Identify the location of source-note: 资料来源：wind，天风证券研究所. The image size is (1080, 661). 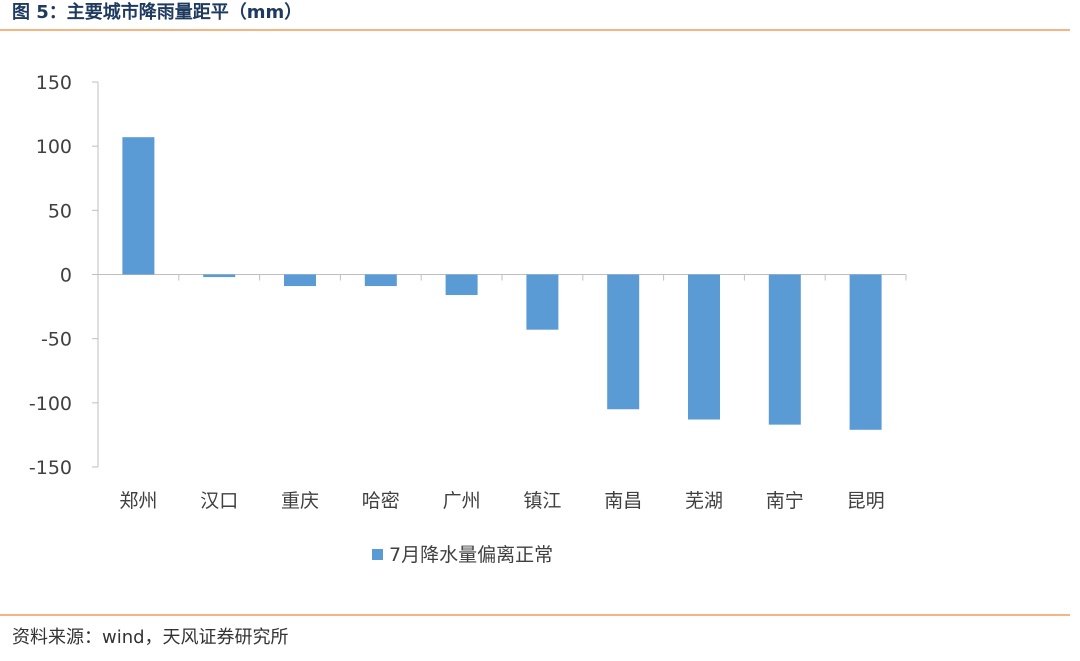
(150, 637).